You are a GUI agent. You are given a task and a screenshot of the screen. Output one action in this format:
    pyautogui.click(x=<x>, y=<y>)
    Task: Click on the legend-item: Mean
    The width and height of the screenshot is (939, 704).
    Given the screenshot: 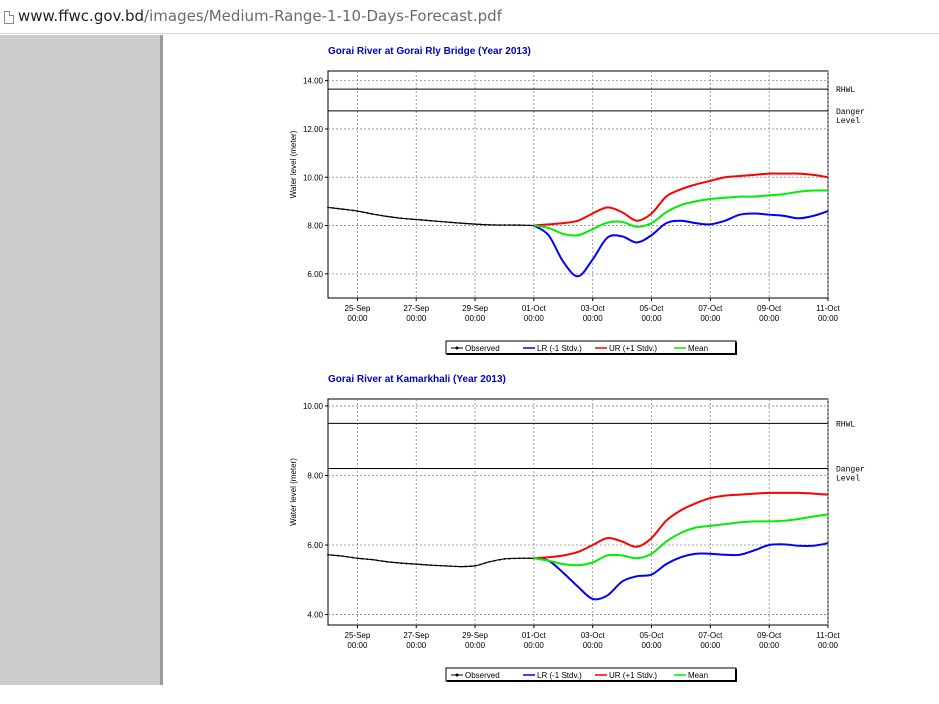 What is the action you would take?
    pyautogui.click(x=691, y=675)
    